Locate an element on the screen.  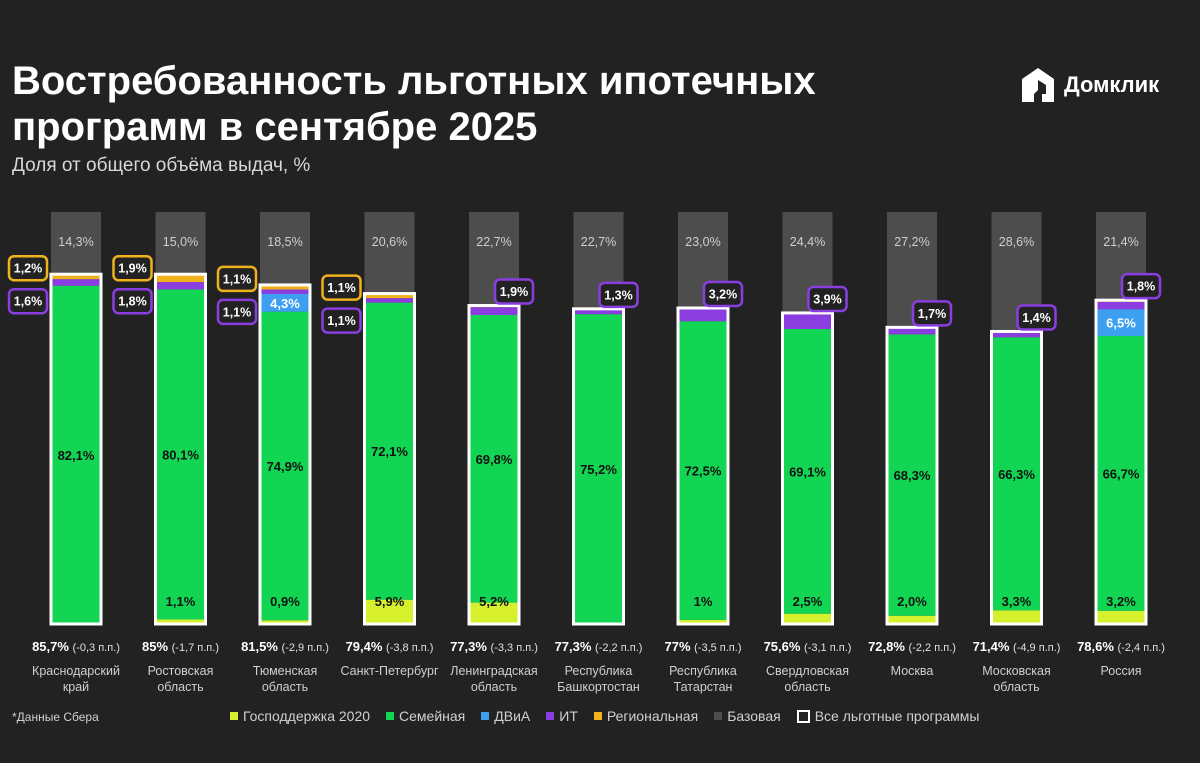
regional-0-label: 1,2% is located at coordinates (28, 269).